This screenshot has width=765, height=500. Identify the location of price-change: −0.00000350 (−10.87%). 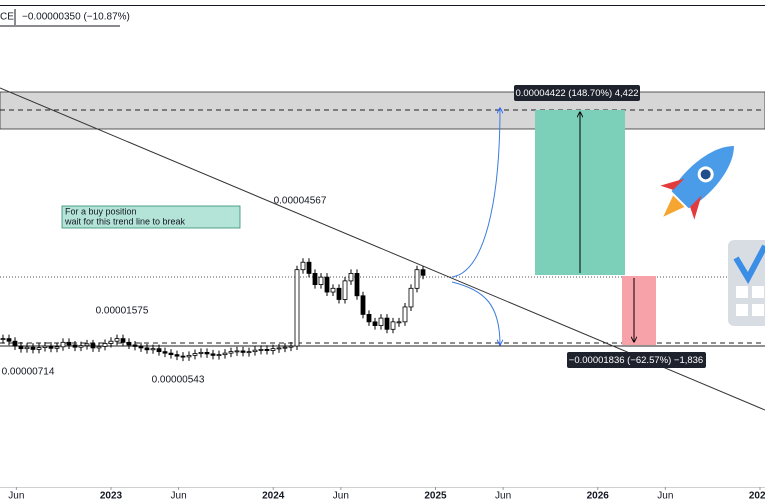
(76, 17).